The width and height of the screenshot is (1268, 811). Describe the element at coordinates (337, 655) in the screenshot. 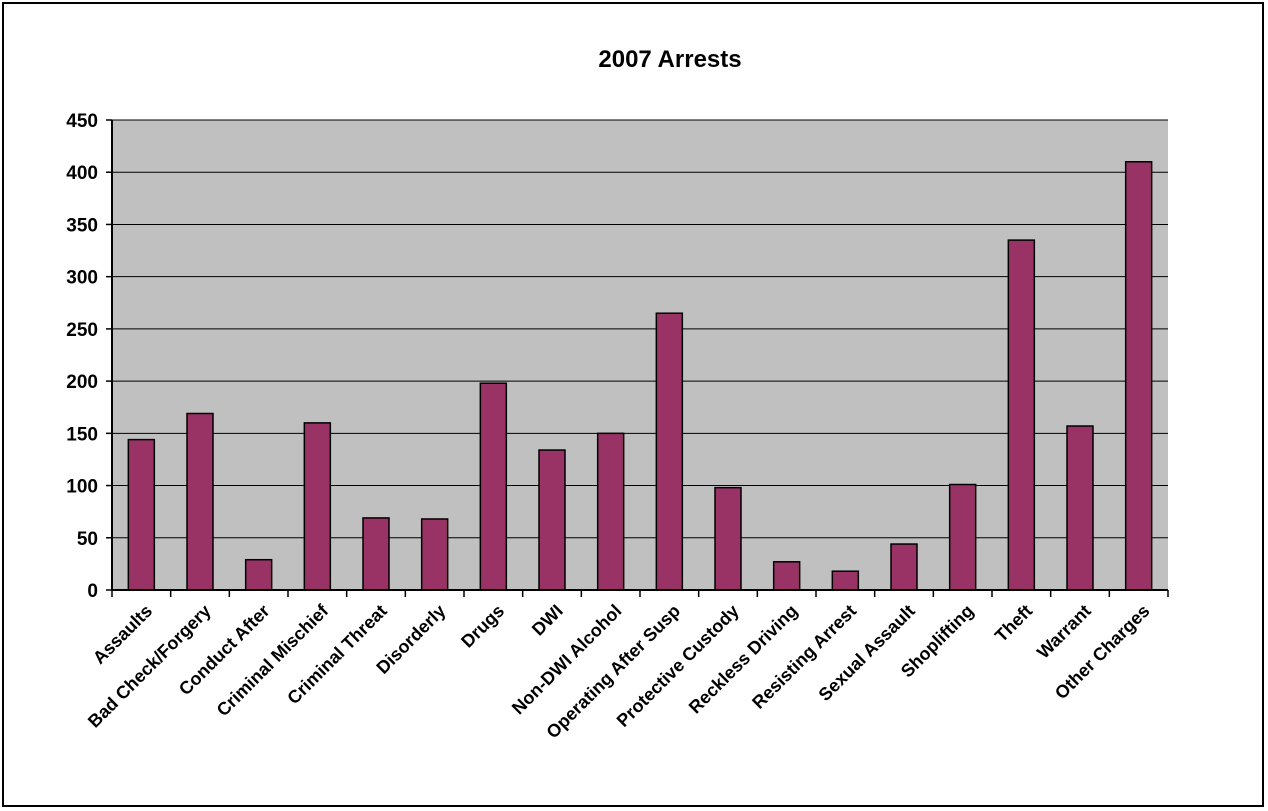

I see `x-tick-label: Criminal Threat` at that location.